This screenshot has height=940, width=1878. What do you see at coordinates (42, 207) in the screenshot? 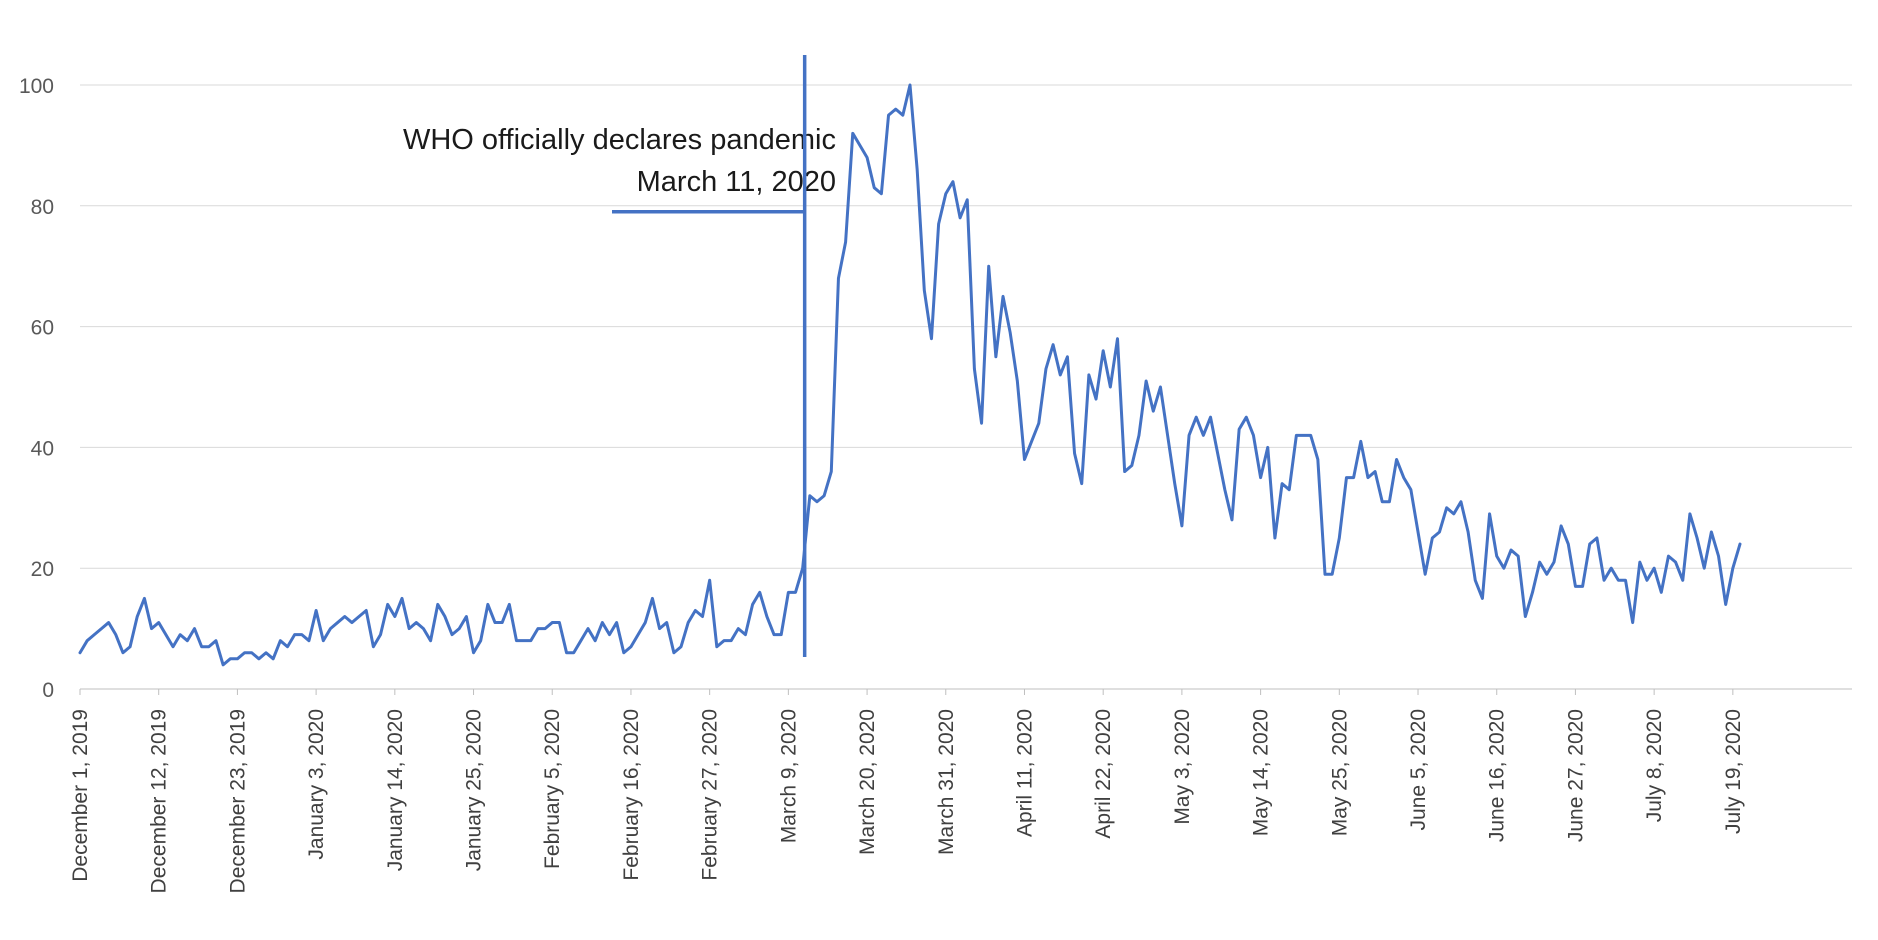
I see `y-tick-label: 80` at bounding box center [42, 207].